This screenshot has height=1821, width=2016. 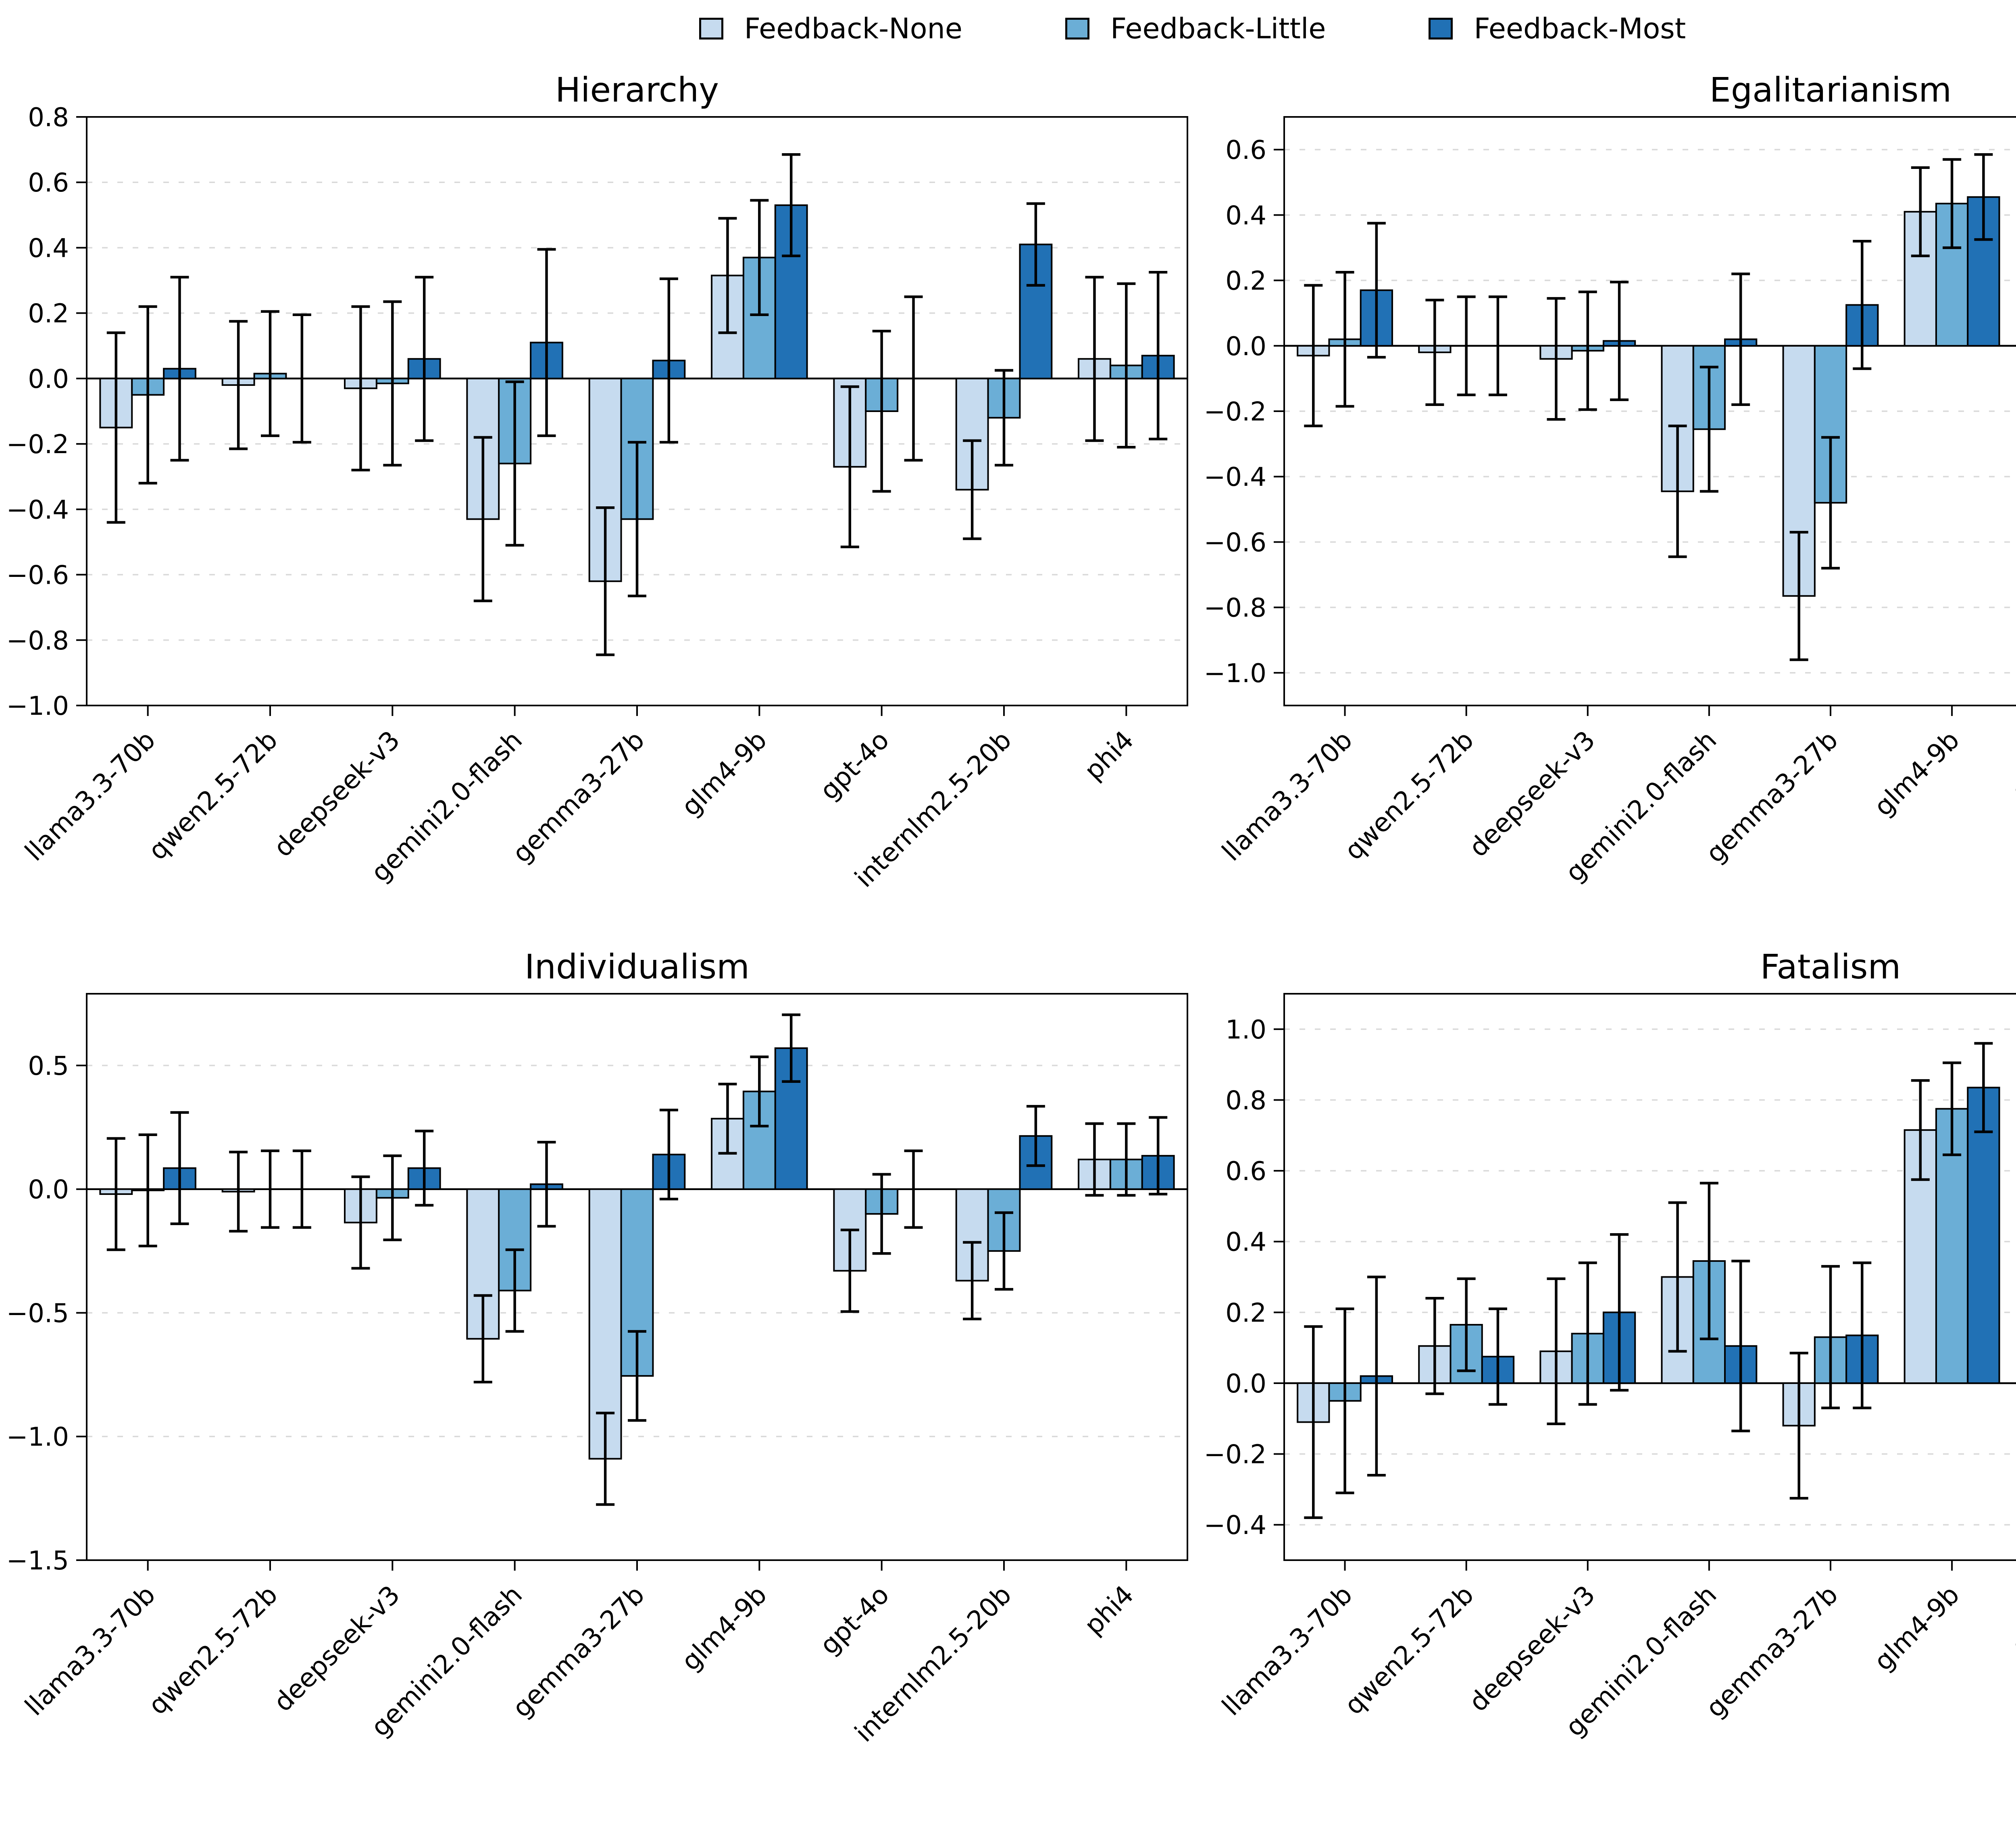 I want to click on legend-label: Feedback-Little, so click(x=1218, y=29).